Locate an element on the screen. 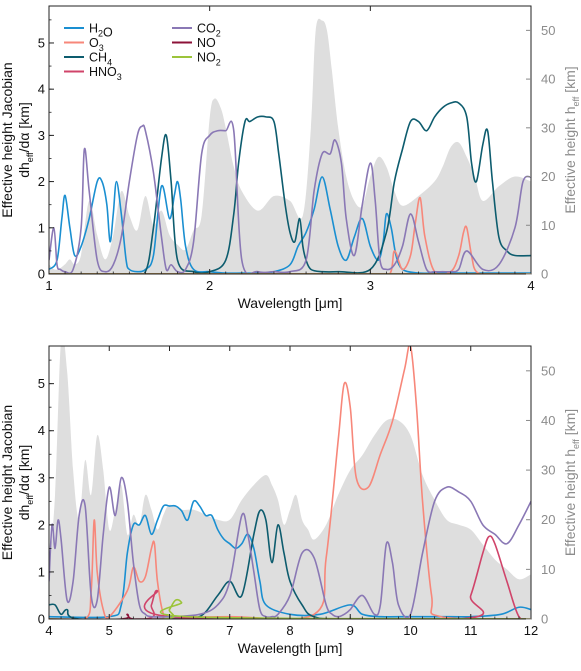  legend-label-co2: CO2 is located at coordinates (209, 30).